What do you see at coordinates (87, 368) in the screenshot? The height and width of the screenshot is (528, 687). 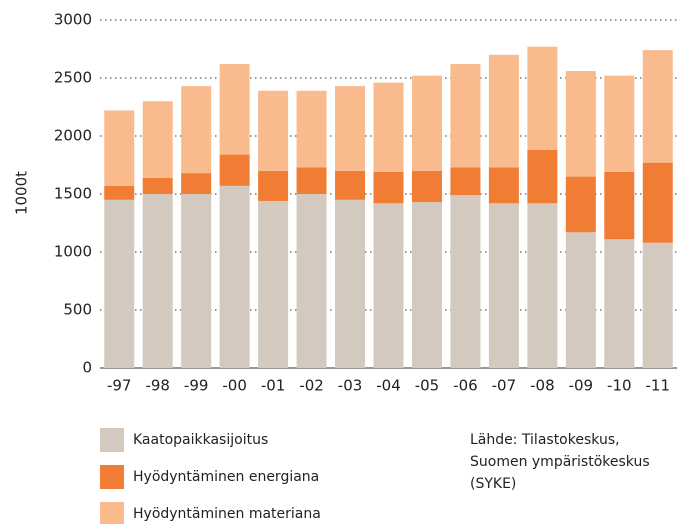 I see `y-tick-label: 0` at bounding box center [87, 368].